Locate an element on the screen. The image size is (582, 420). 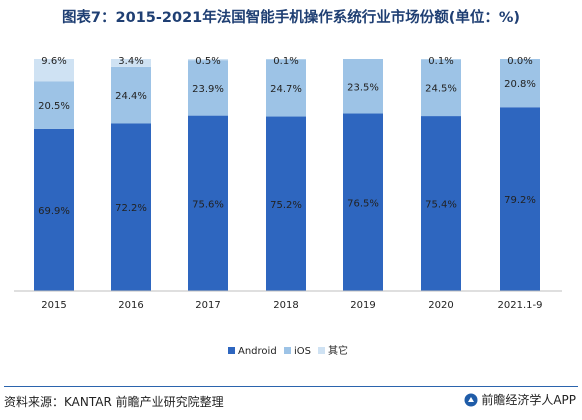
data-label-ios-2018: 24.7% is located at coordinates (286, 89).